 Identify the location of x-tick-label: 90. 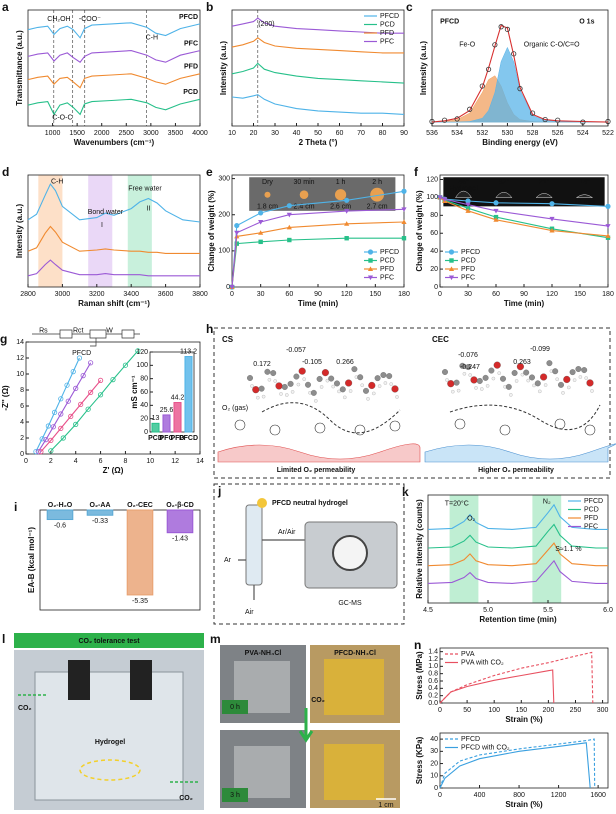
(524, 294).